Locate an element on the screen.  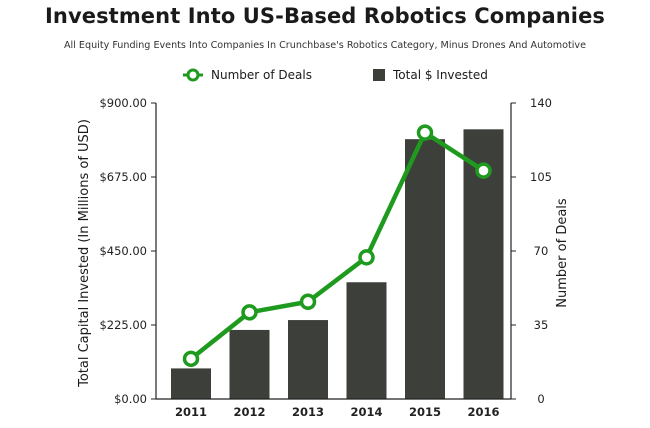
deals-point-2015 is located at coordinates (425, 132).